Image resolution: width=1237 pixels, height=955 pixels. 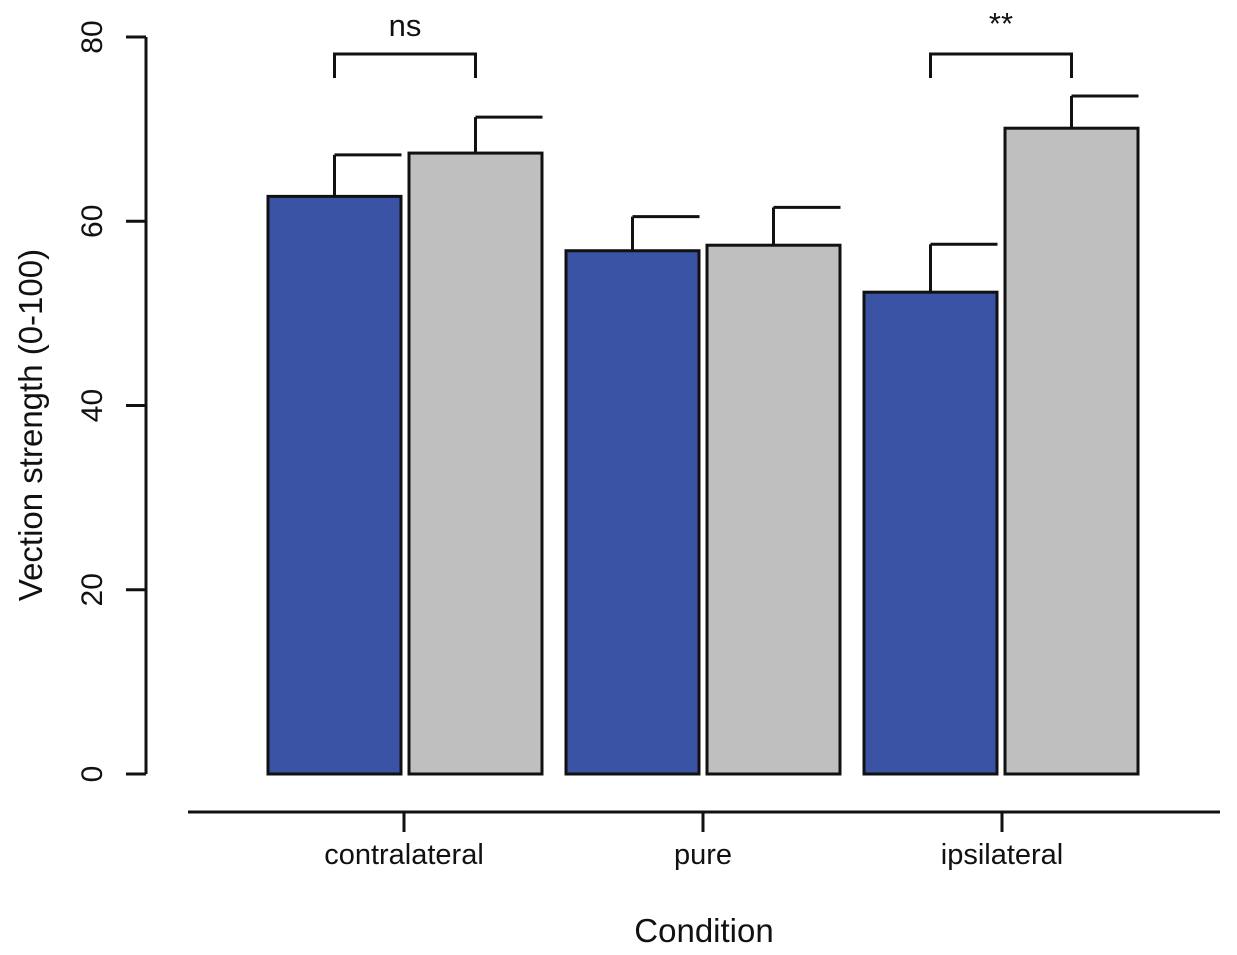 What do you see at coordinates (30, 425) in the screenshot?
I see `y-axis-title: Vection strength (0-100)` at bounding box center [30, 425].